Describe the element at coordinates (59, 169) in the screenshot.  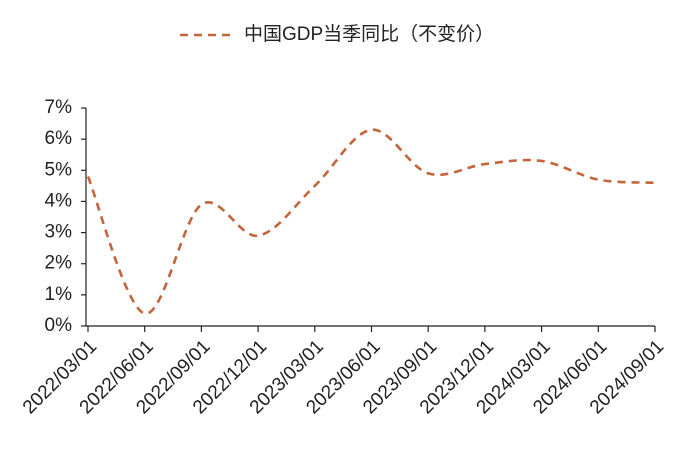
I see `y-tick-label: 5%` at that location.